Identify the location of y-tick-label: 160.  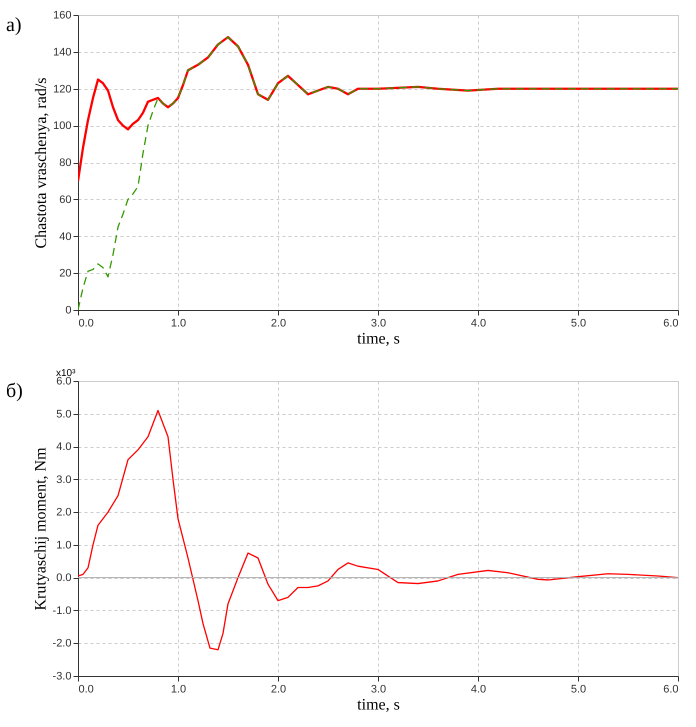
(62, 16).